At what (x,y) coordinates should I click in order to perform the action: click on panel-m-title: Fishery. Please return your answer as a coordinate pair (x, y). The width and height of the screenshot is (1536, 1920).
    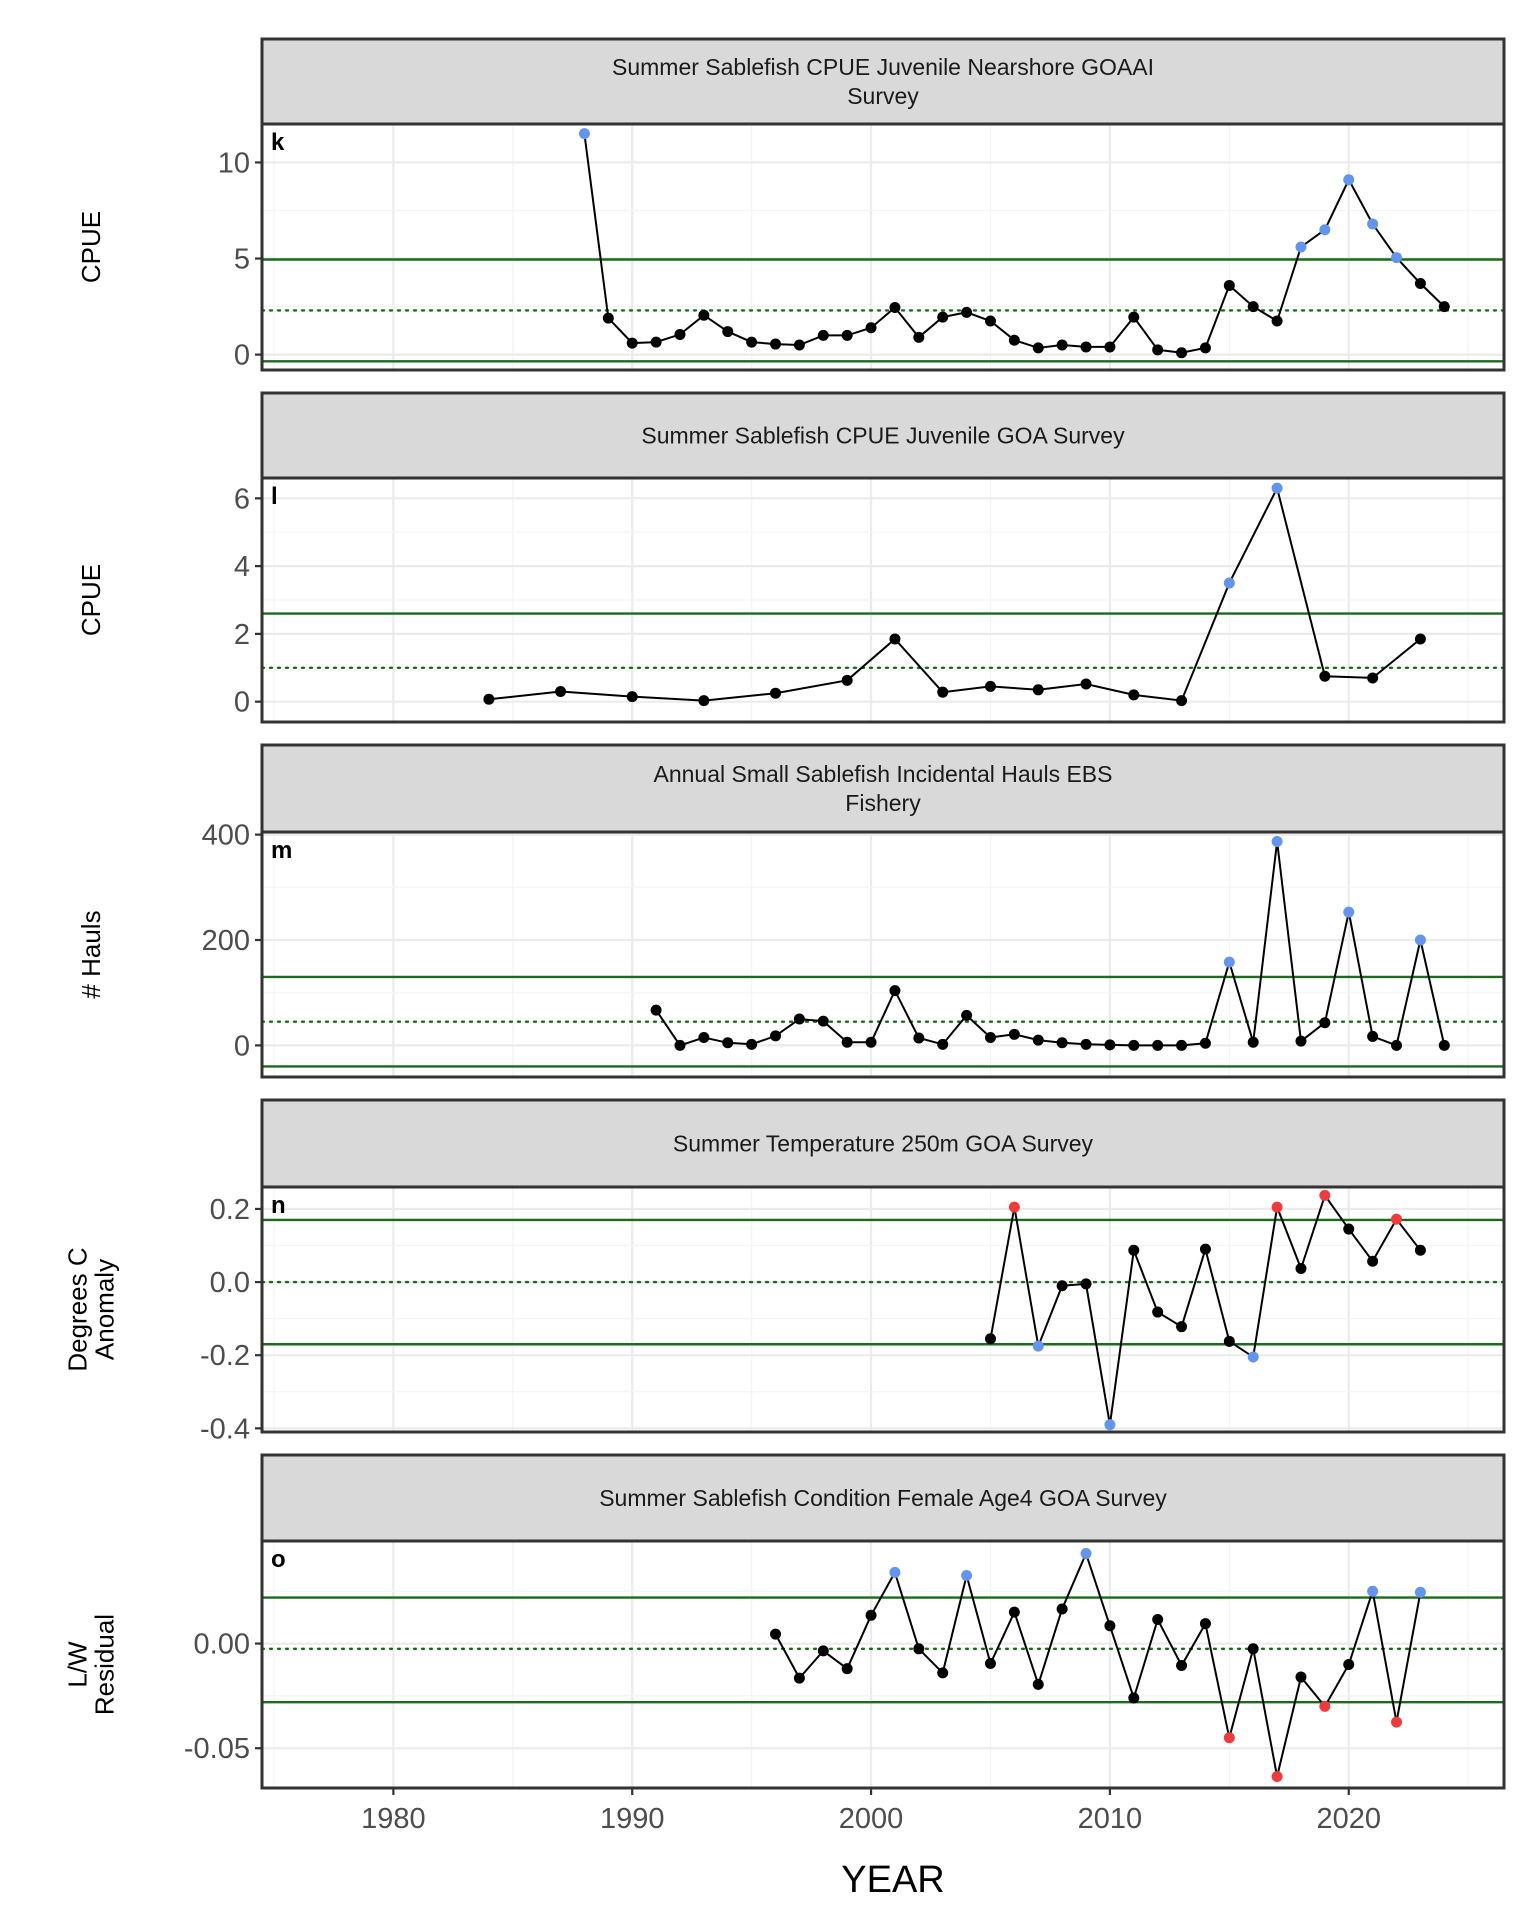
    Looking at the image, I should click on (883, 803).